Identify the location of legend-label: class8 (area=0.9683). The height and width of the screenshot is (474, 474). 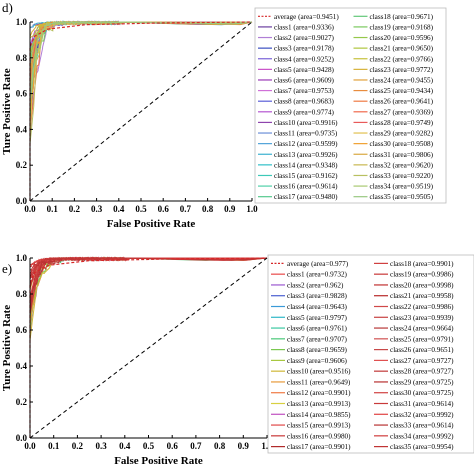
(304, 102).